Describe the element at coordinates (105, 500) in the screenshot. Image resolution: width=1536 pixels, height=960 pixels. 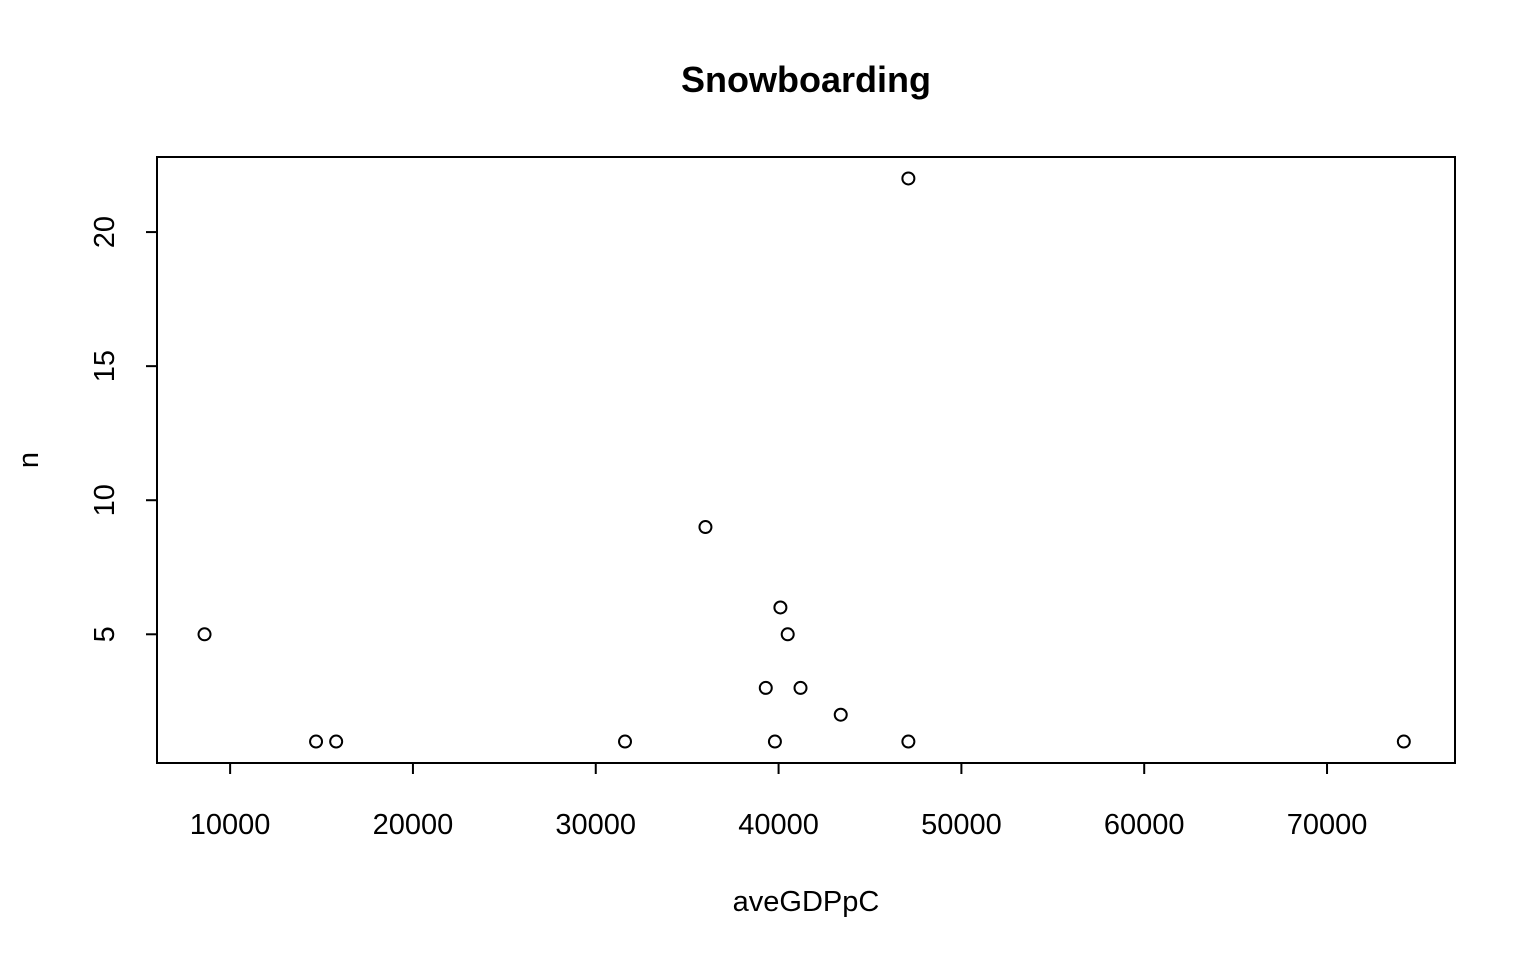
I see `y-tick-label: 10` at that location.